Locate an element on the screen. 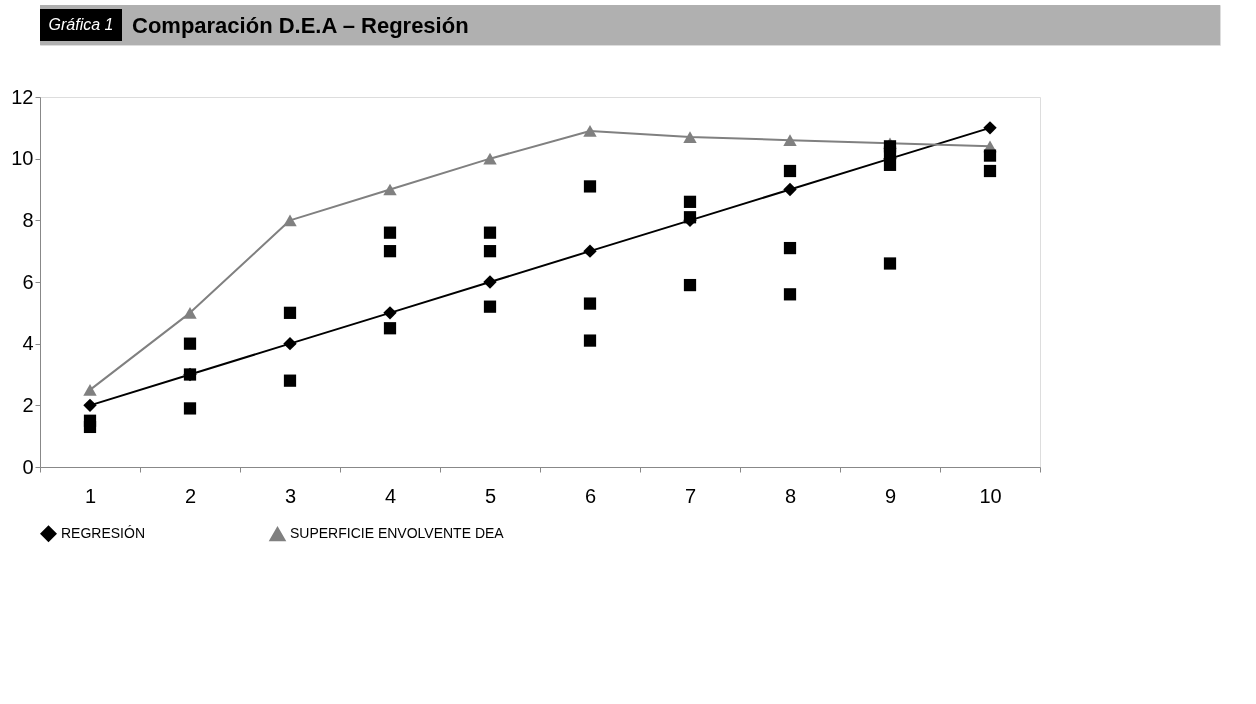  x-tick-label: 5 is located at coordinates (490, 495).